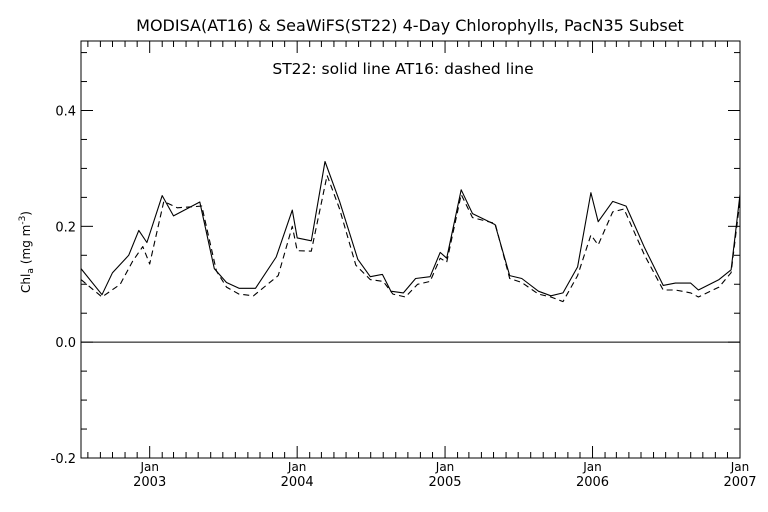 The width and height of the screenshot is (768, 512). What do you see at coordinates (65, 343) in the screenshot?
I see `y-tick-label: 0.0` at bounding box center [65, 343].